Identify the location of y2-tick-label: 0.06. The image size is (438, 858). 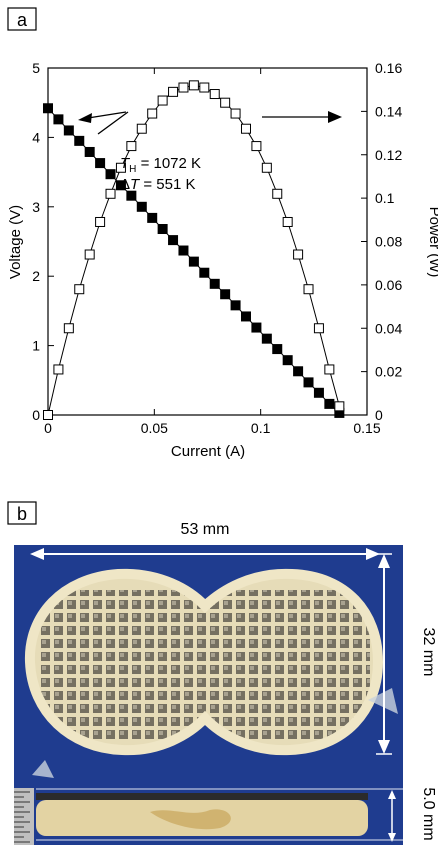
(388, 285).